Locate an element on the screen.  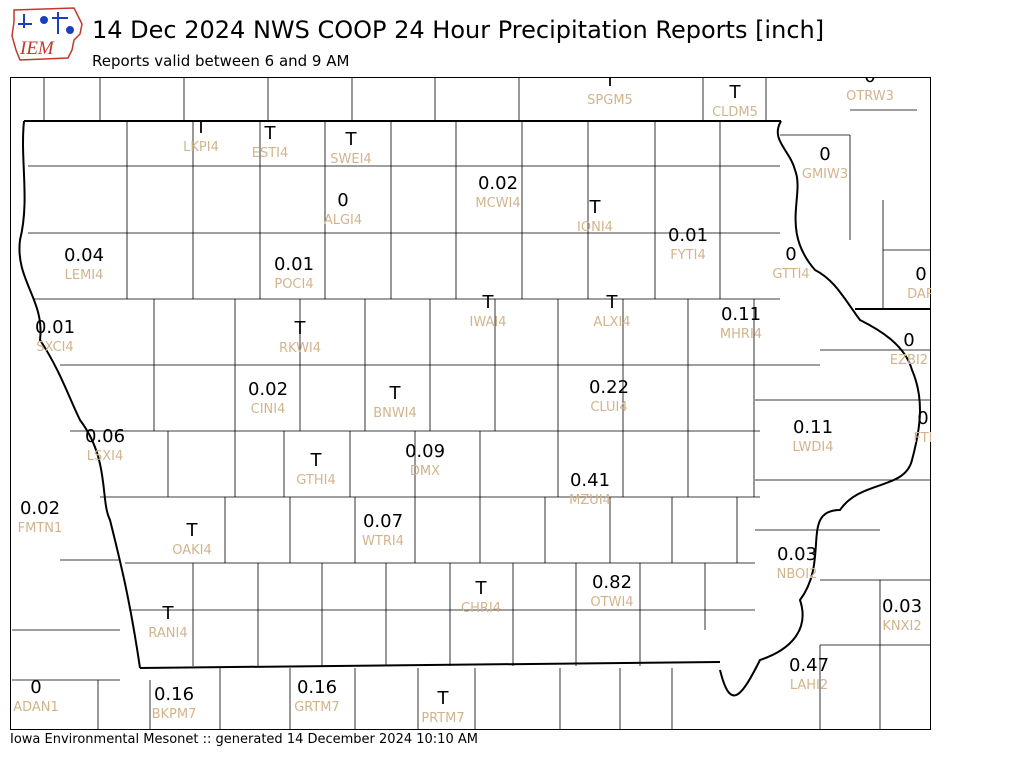
station-ezbi2: 0 EZBI2 is located at coordinates (909, 349).